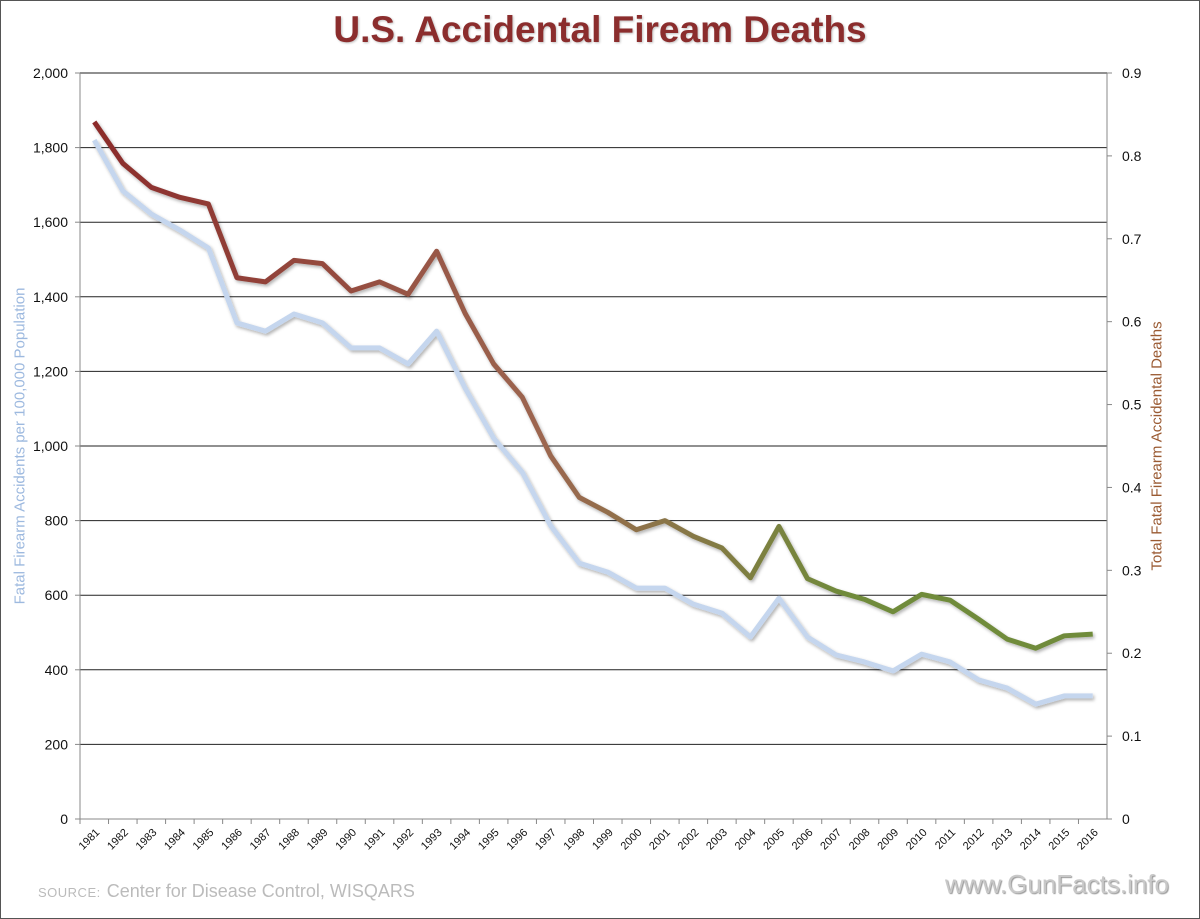  What do you see at coordinates (57, 521) in the screenshot?
I see `y-tick-label: 800` at bounding box center [57, 521].